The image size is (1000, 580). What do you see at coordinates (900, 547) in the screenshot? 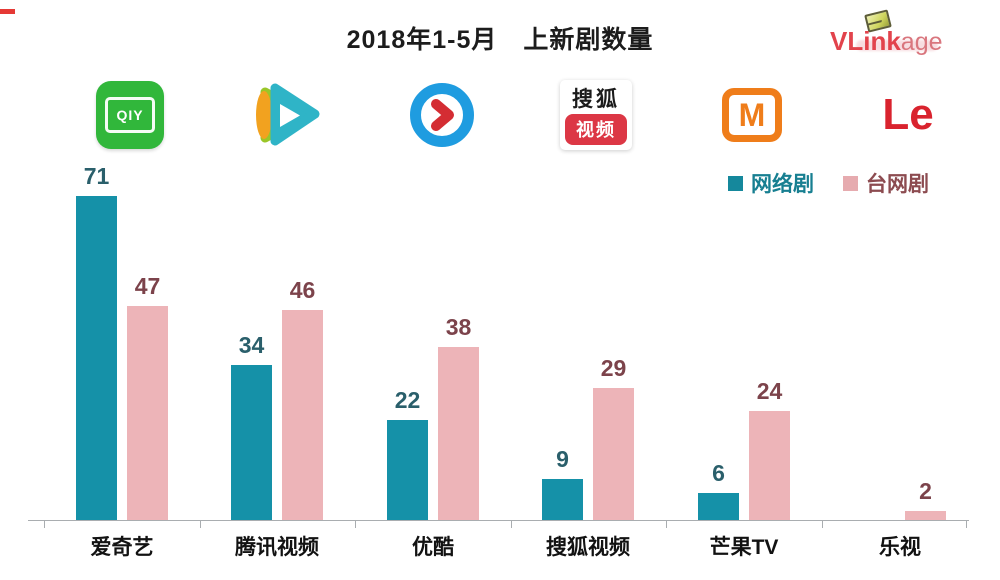
I see `x-axis-label-乐视: 乐视` at bounding box center [900, 547].